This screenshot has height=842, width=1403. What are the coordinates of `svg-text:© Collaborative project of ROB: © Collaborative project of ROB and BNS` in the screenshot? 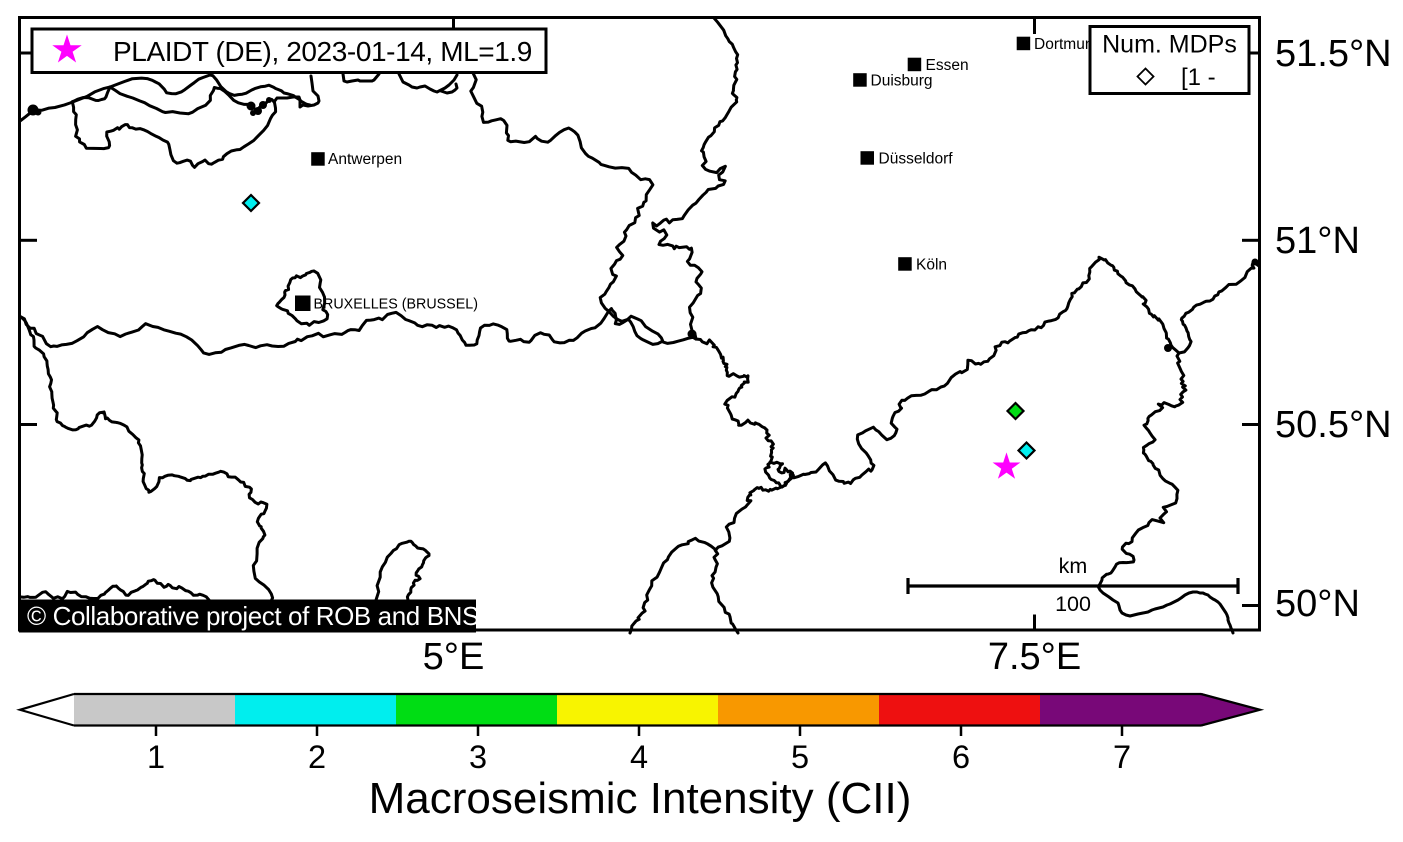 It's located at (253, 616).